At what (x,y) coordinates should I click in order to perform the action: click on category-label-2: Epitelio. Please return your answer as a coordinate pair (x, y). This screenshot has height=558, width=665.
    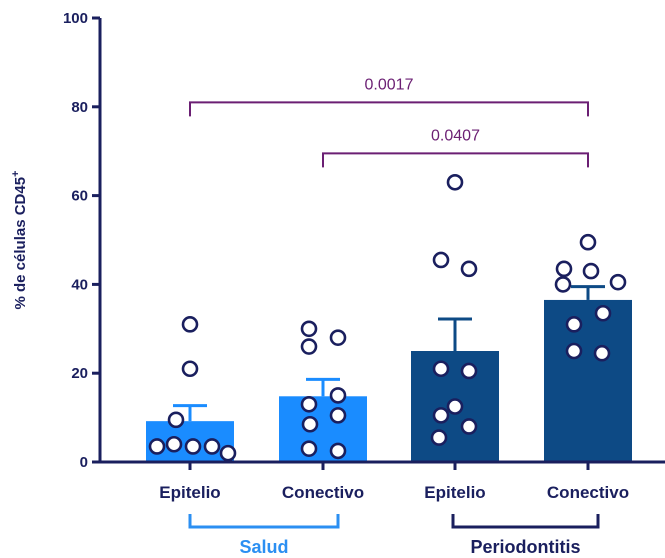
    Looking at the image, I should click on (454, 492).